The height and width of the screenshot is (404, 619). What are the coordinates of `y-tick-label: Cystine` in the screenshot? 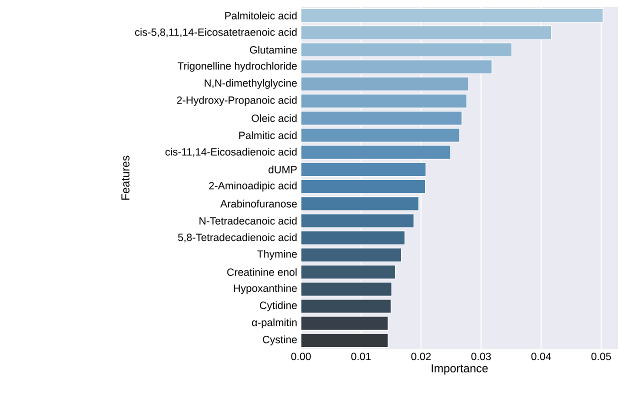 It's located at (279, 341).